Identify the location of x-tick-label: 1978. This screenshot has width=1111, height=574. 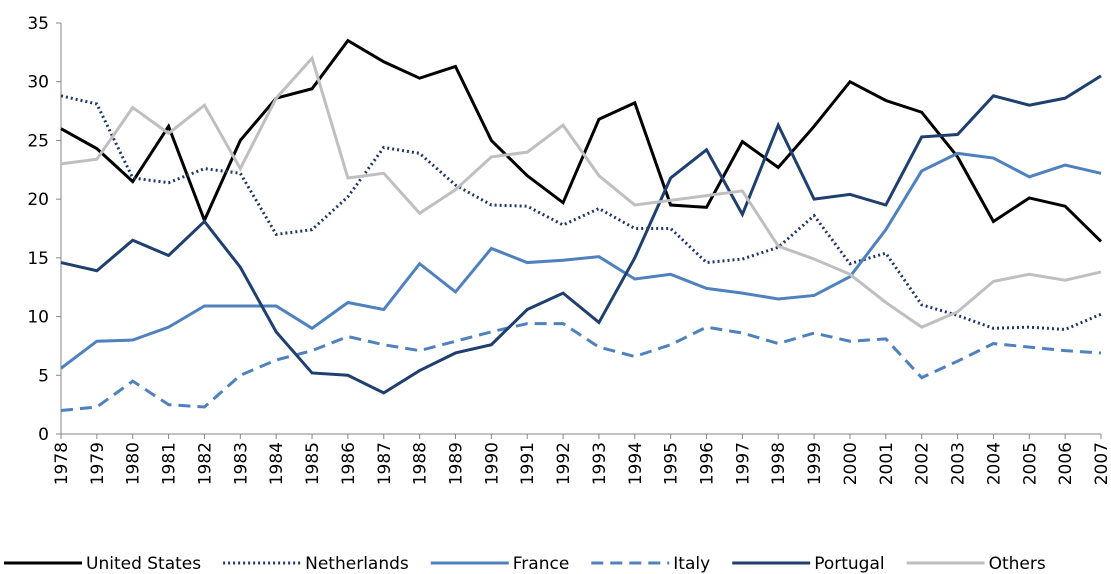
(62, 463).